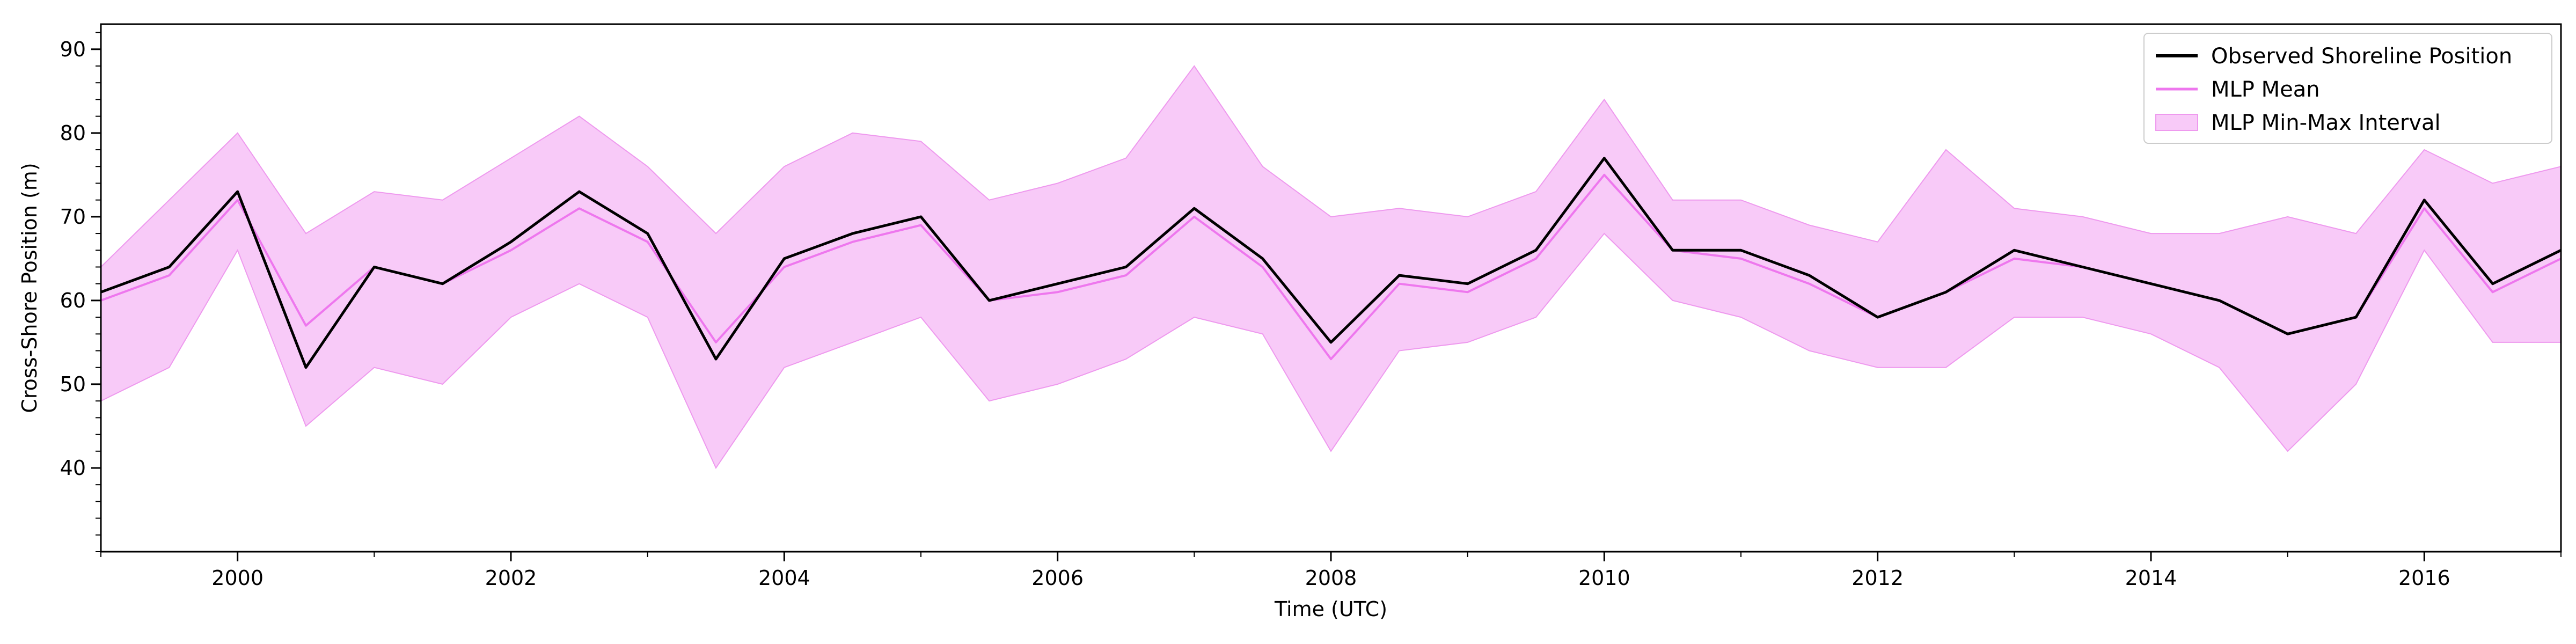  I want to click on y-tick-label: 40, so click(73, 468).